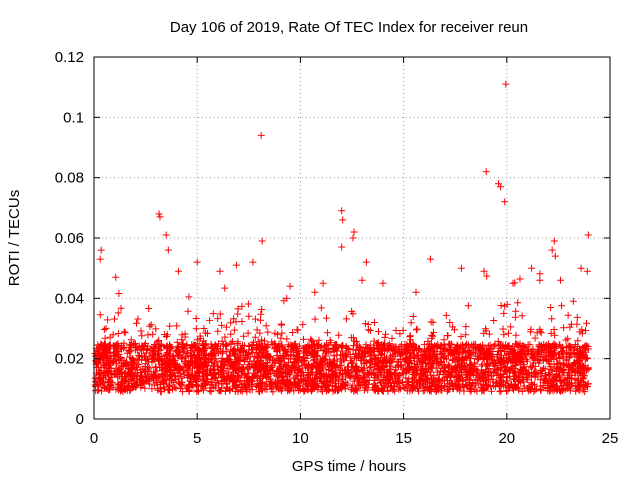 This screenshot has height=480, width=640. I want to click on x-axis-label: GPS time / hours, so click(349, 466).